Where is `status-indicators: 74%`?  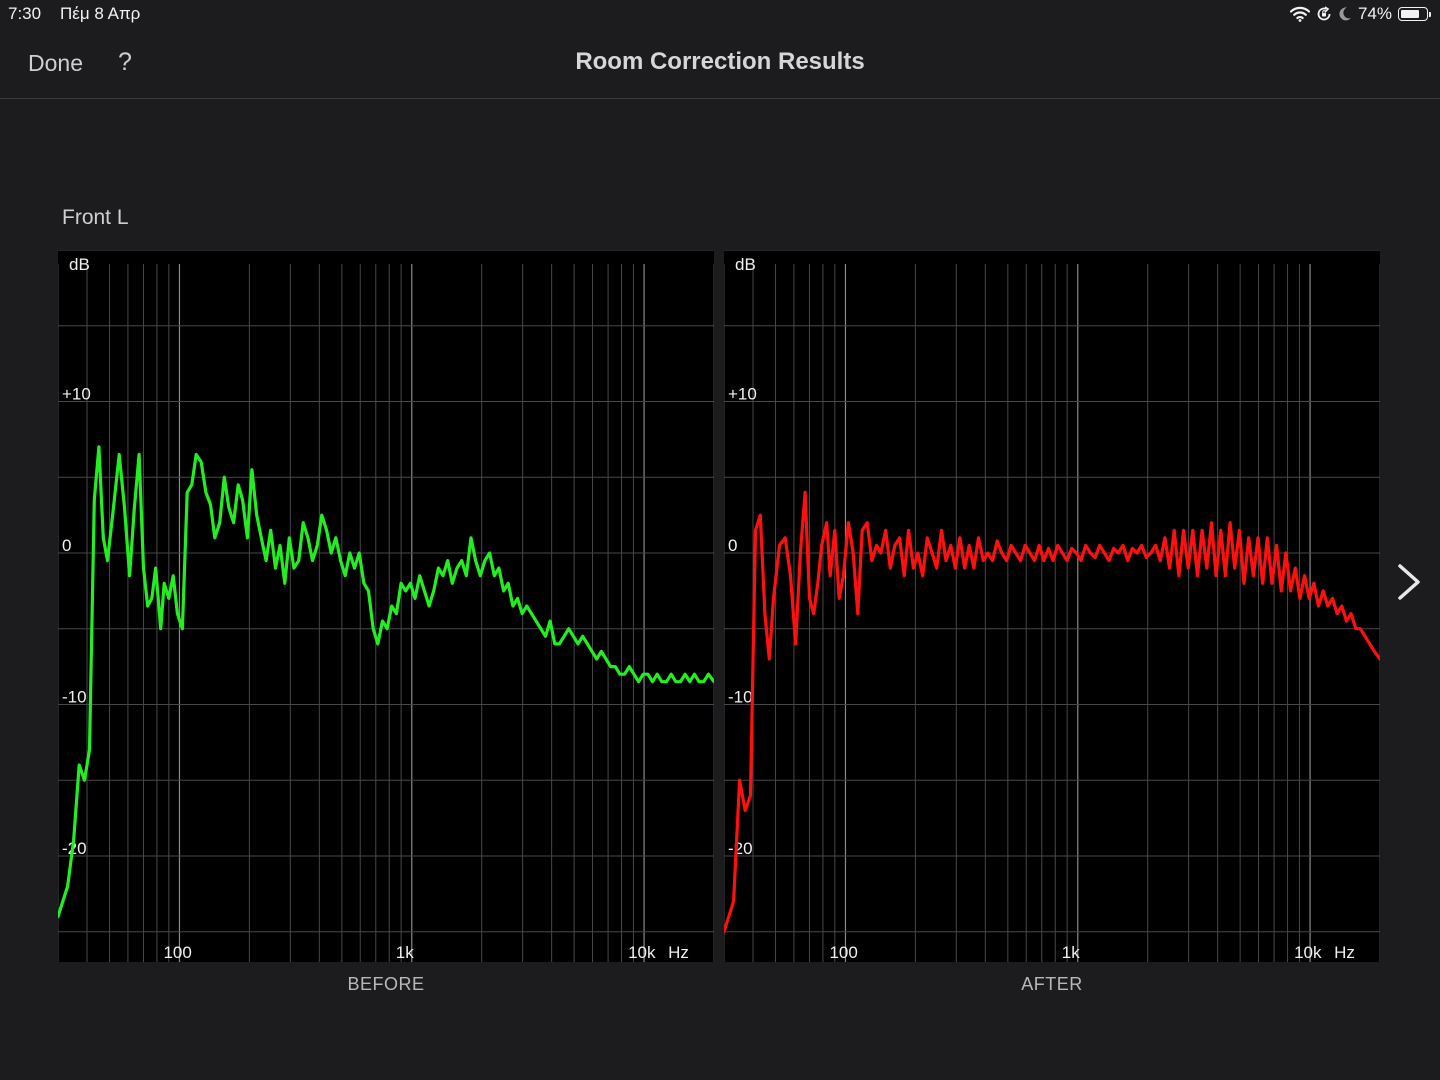
status-indicators: 74% is located at coordinates (1360, 14).